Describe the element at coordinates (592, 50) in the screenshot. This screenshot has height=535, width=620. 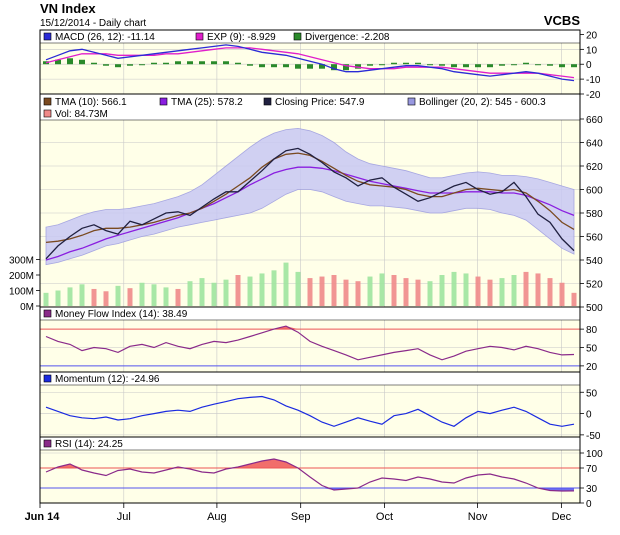
I see `y-tick-label-1: 10` at that location.